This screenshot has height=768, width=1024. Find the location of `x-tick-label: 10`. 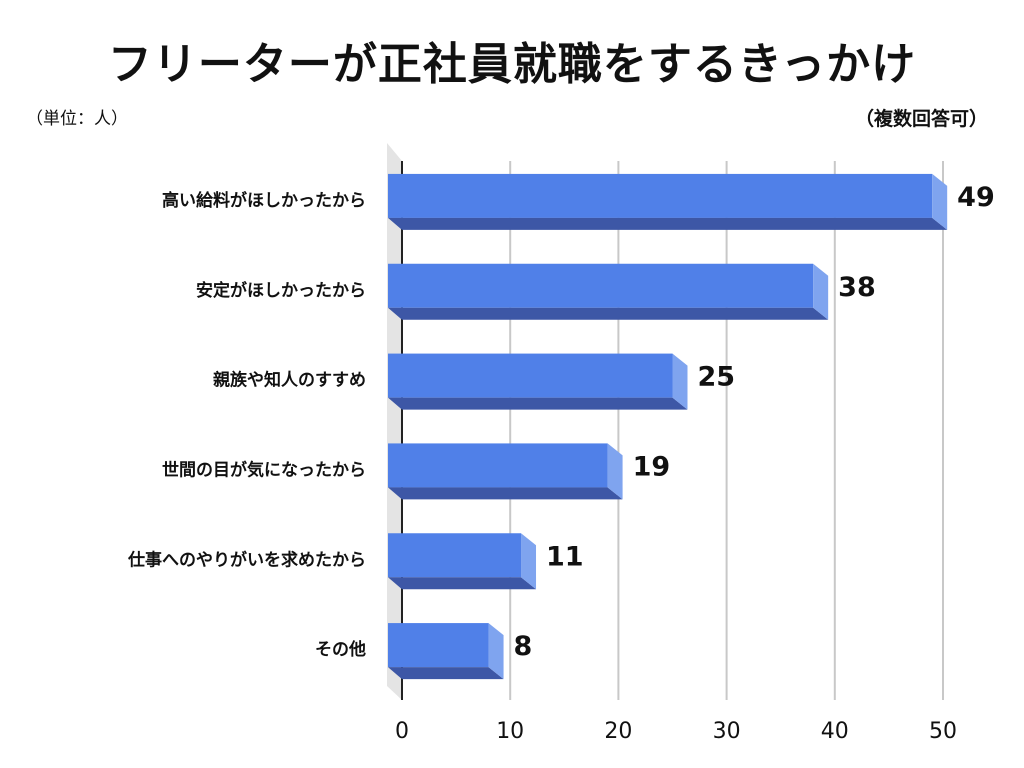

x-tick-label: 10 is located at coordinates (510, 731).